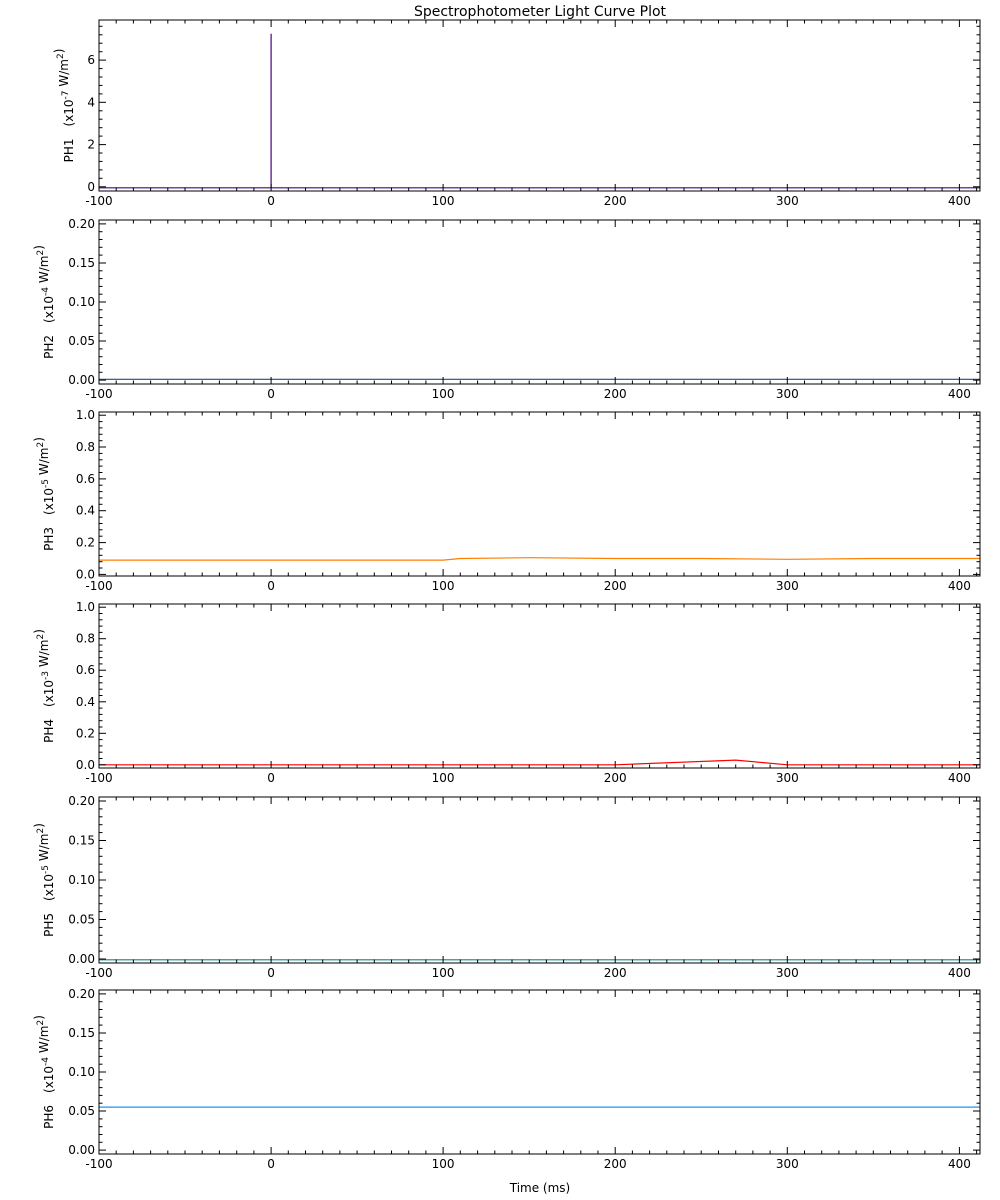 Image resolution: width=1000 pixels, height=1200 pixels. Describe the element at coordinates (91, 60) in the screenshot. I see `y-tick-label: 6` at that location.